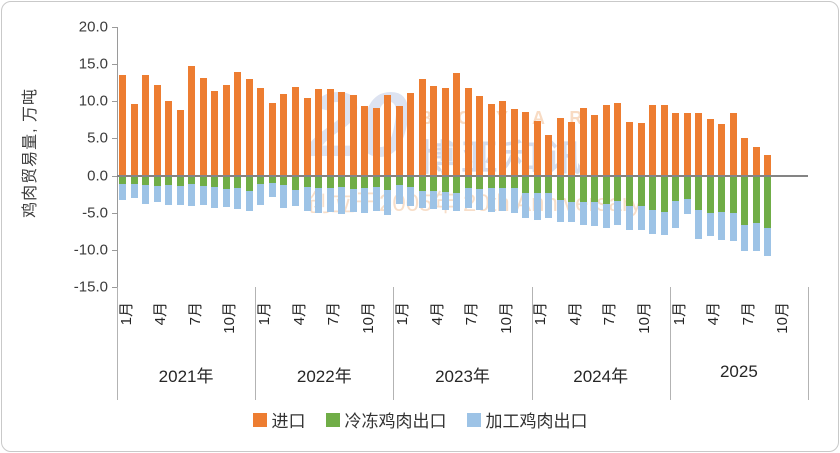  Describe the element at coordinates (601, 376) in the screenshot. I see `x-axis-year-label: 2024年` at that location.